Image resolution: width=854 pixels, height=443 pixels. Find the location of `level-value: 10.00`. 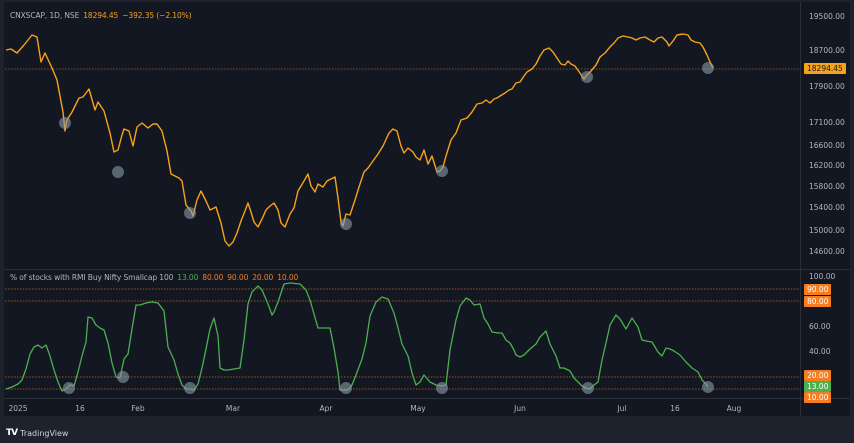

level-value: 10.00 is located at coordinates (288, 277).